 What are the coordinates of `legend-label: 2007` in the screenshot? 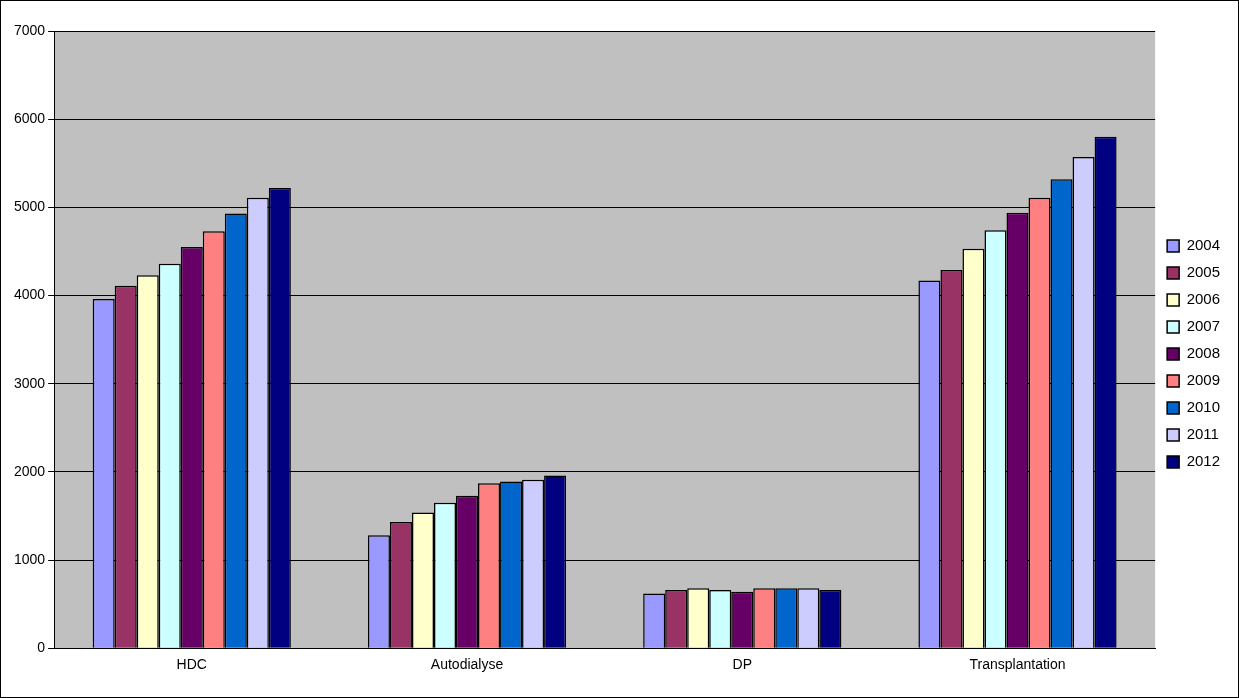 It's located at (1203, 326).